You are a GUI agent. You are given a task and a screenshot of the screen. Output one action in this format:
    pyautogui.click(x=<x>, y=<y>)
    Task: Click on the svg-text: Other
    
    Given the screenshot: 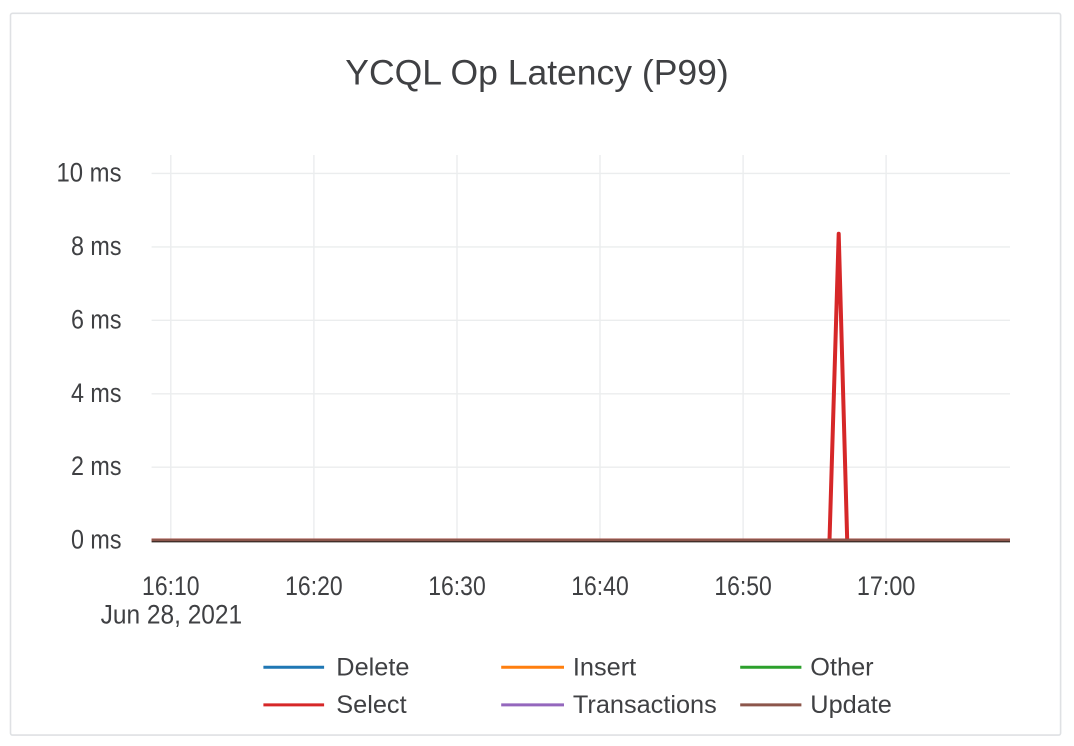 What is the action you would take?
    pyautogui.click(x=841, y=667)
    